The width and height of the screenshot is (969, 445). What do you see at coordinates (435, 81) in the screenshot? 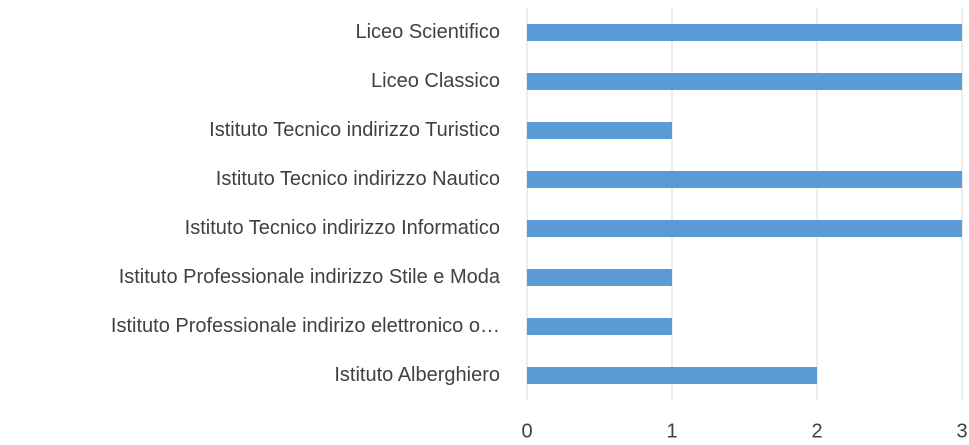
I see `y-tick-label: Liceo Classico` at bounding box center [435, 81].